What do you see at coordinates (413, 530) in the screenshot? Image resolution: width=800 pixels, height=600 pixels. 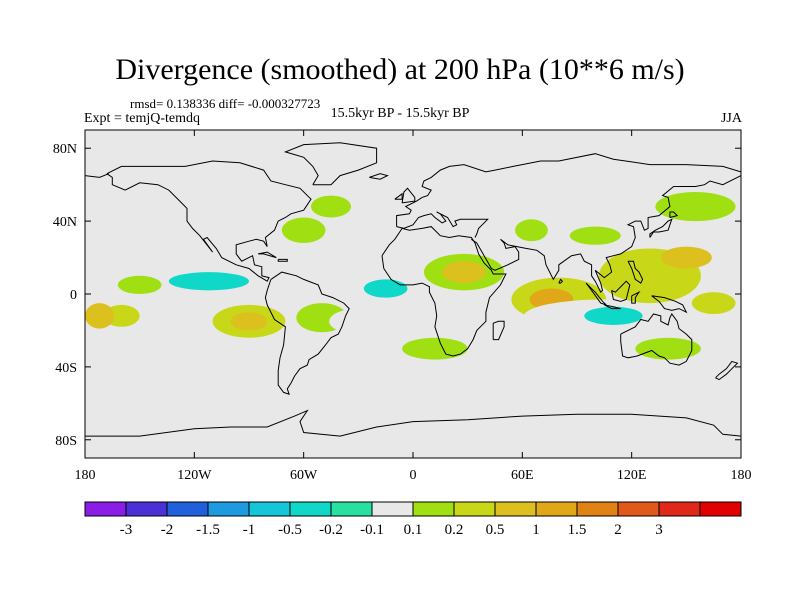 I see `colorbar-label: 0.1` at bounding box center [413, 530].